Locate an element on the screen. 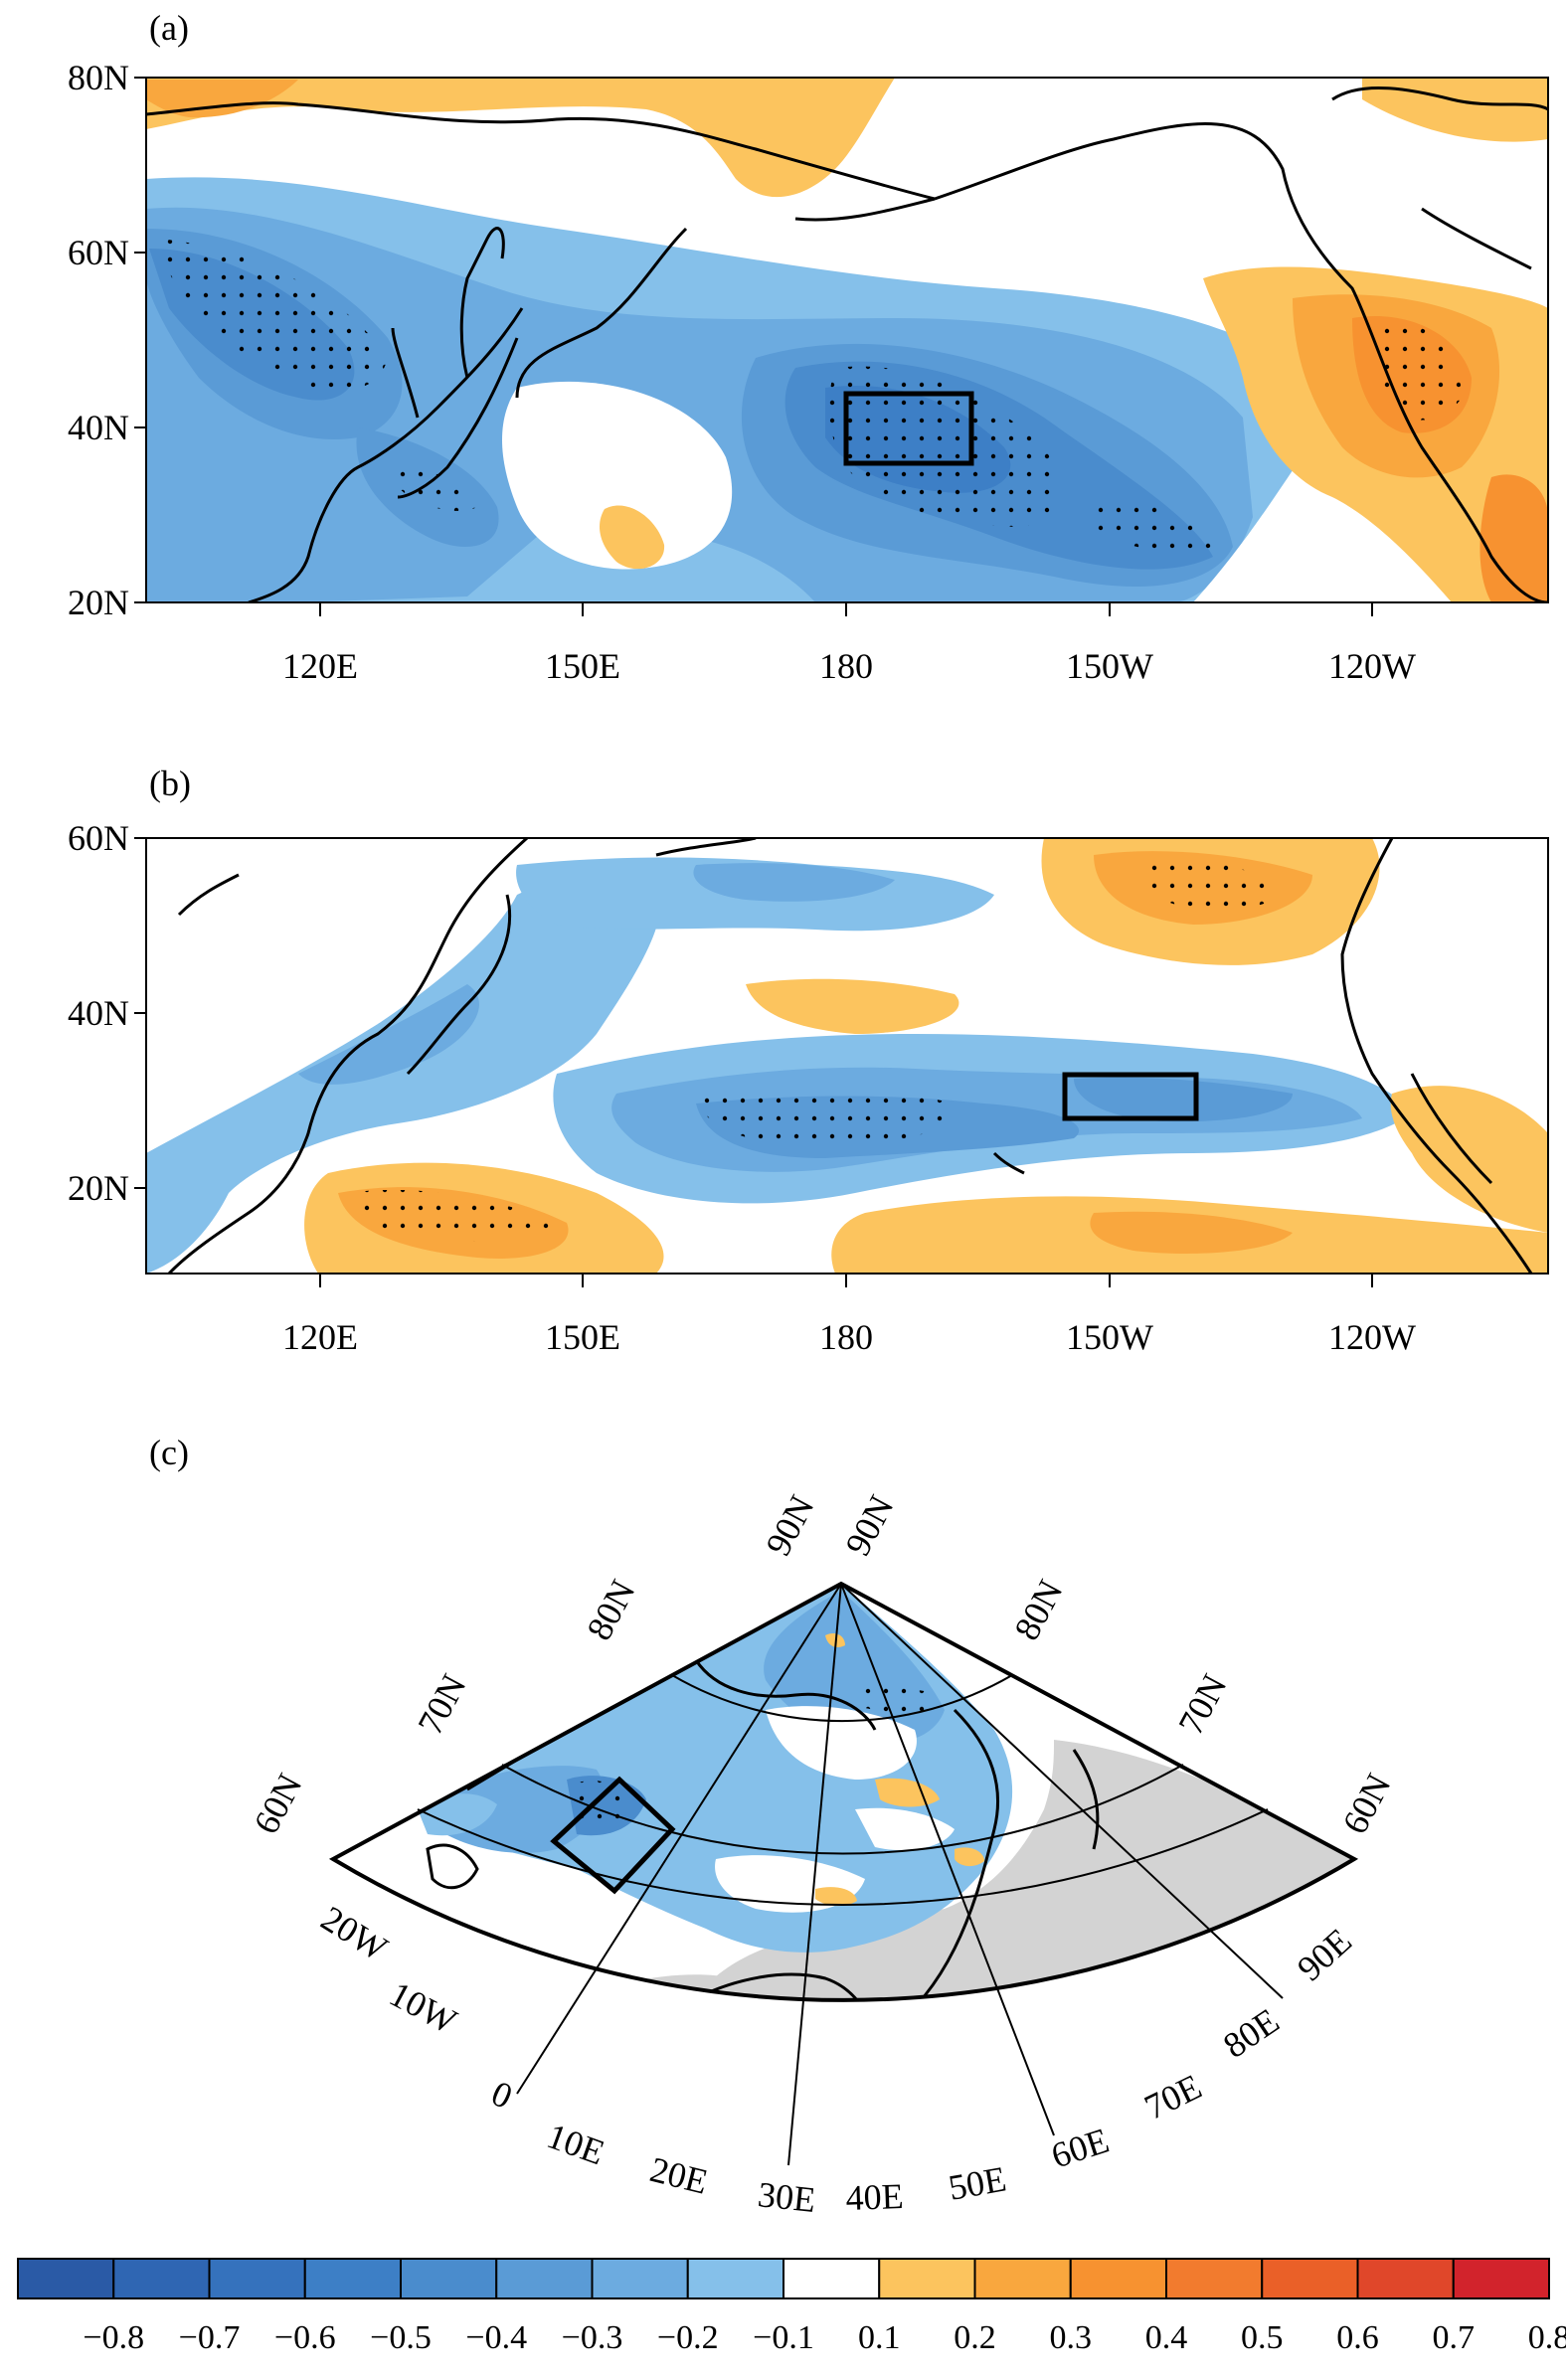  colorbar-tick-label: 0.3 is located at coordinates (1072, 2337).